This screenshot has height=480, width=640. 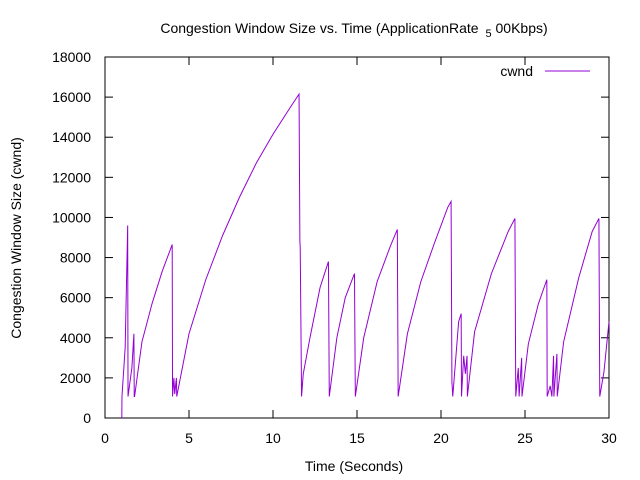 I want to click on x-tick-label: 30, so click(x=609, y=438).